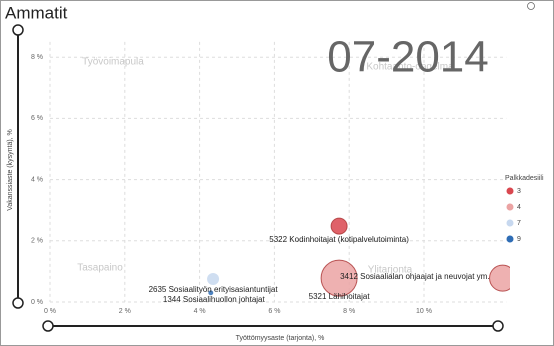 The image size is (554, 346). I want to click on point-label: 5322 Kodinhoitajat (kotipalvelutoiminta), so click(339, 239).